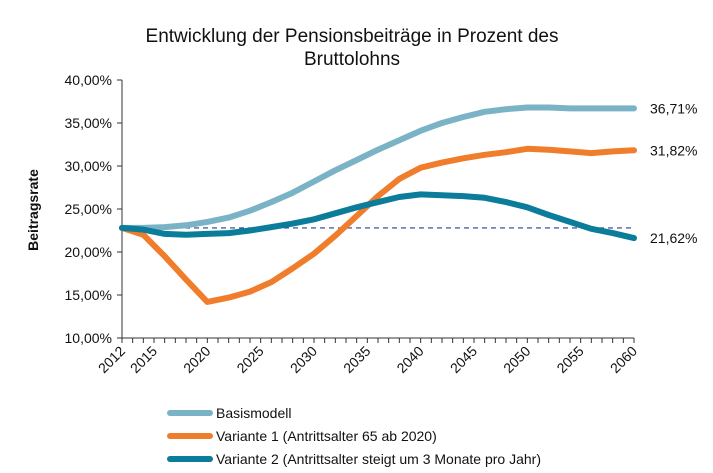  Describe the element at coordinates (356, 359) in the screenshot. I see `x-tick-label: 2035` at that location.